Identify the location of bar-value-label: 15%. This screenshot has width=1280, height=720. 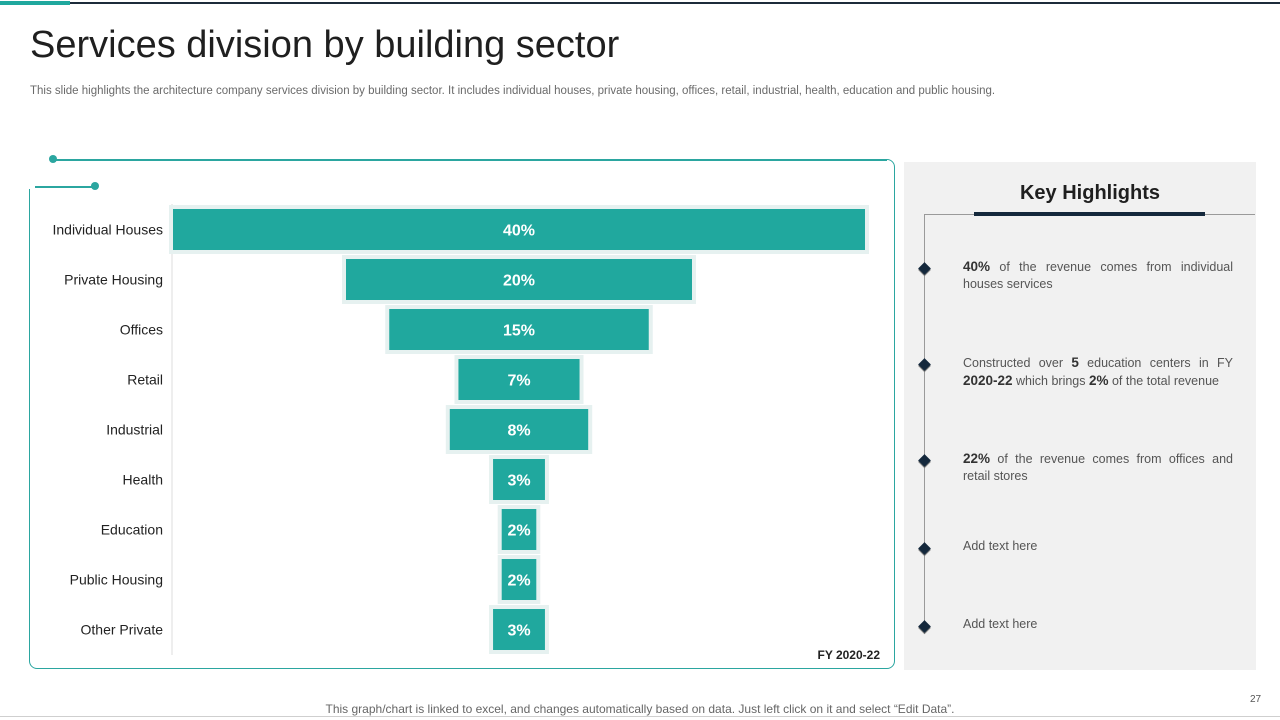
(519, 331).